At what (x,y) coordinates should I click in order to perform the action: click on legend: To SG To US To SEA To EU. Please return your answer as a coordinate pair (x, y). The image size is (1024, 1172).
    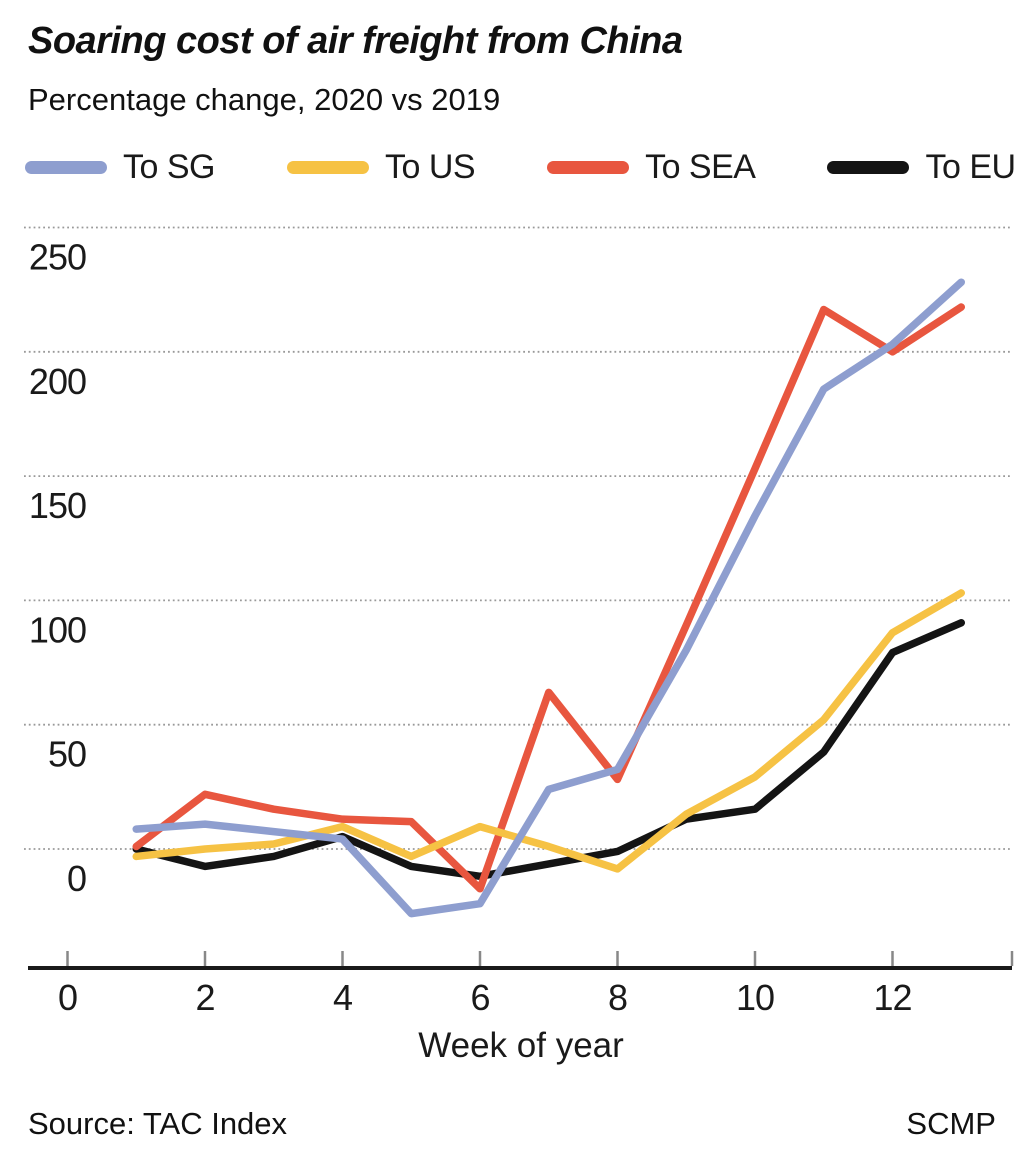
    Looking at the image, I should click on (520, 167).